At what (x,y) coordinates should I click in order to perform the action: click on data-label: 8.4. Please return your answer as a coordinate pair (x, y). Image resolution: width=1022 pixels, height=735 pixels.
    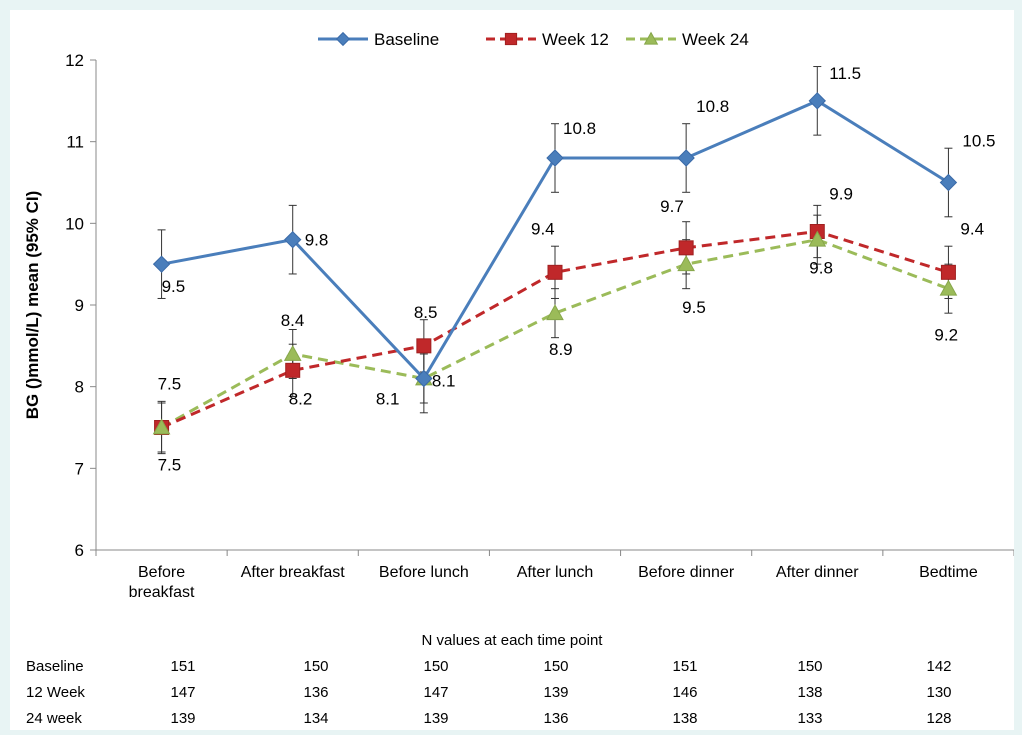
    Looking at the image, I should click on (293, 320).